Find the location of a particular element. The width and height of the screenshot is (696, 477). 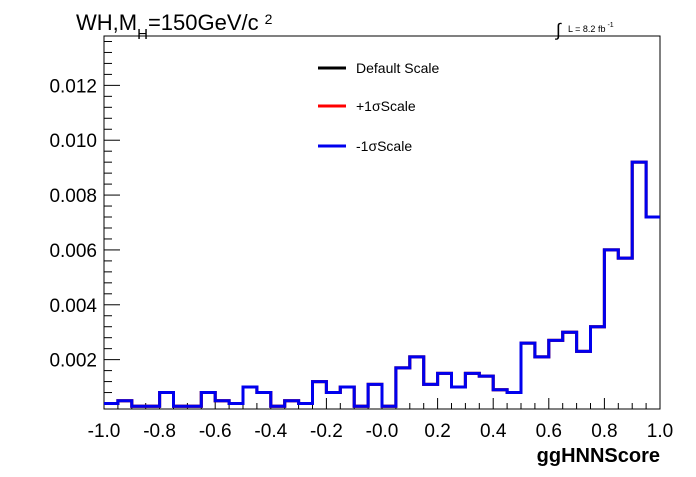

legend-label: -1σScale is located at coordinates (384, 146).